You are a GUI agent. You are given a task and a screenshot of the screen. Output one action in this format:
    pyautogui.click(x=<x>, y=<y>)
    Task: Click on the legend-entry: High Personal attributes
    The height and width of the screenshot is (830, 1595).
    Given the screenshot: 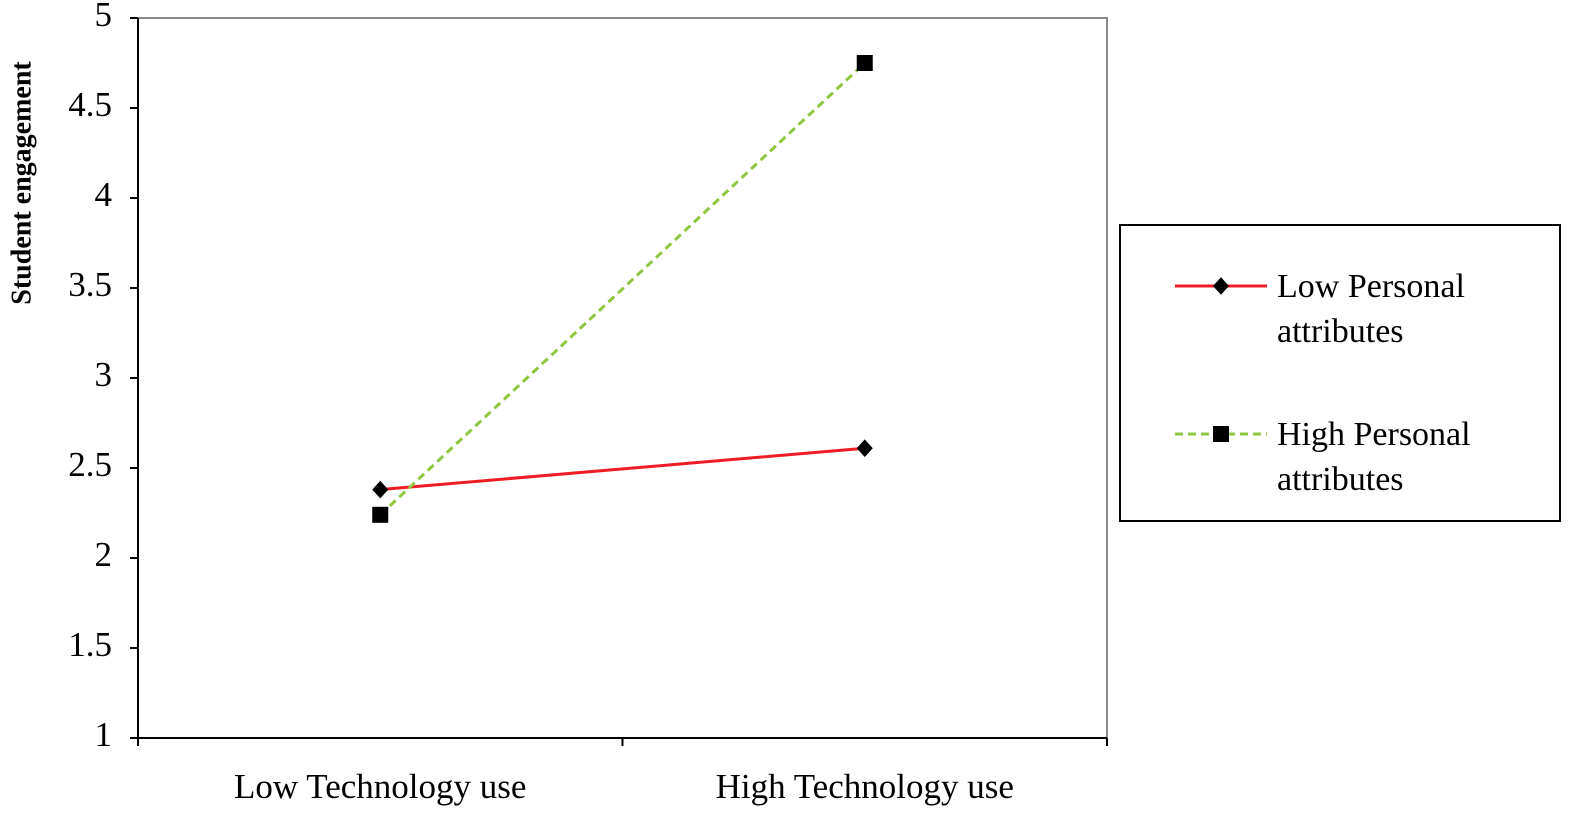 What is the action you would take?
    pyautogui.click(x=1340, y=457)
    